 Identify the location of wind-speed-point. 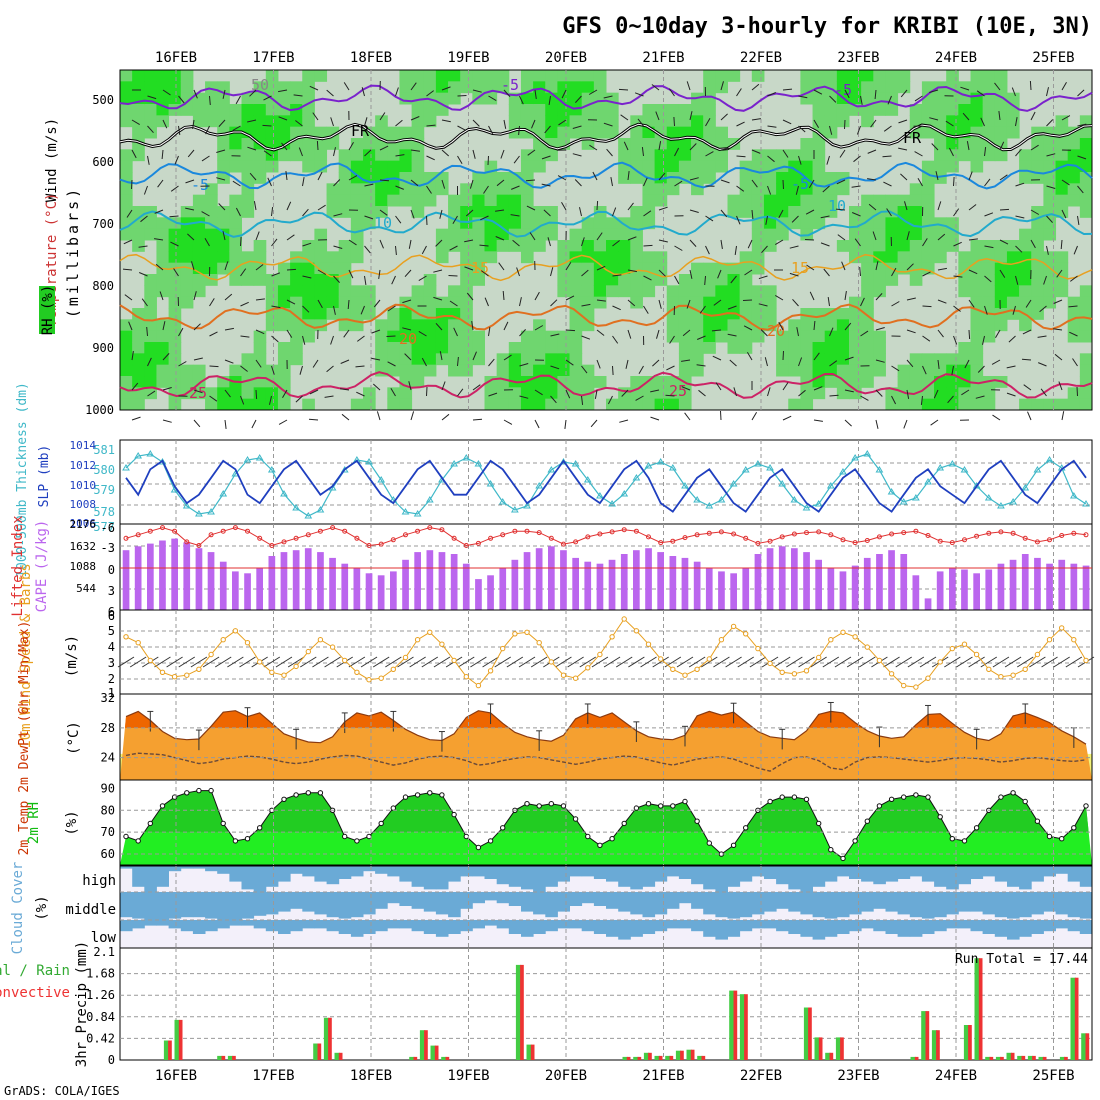
(843, 632).